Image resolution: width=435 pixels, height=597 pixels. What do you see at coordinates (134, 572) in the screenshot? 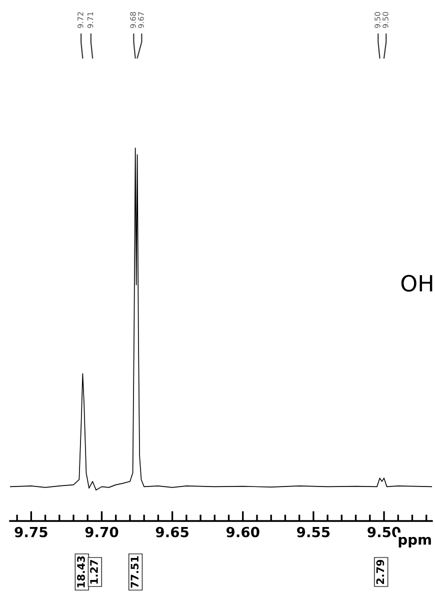
I see `text: 77.51` at bounding box center [134, 572].